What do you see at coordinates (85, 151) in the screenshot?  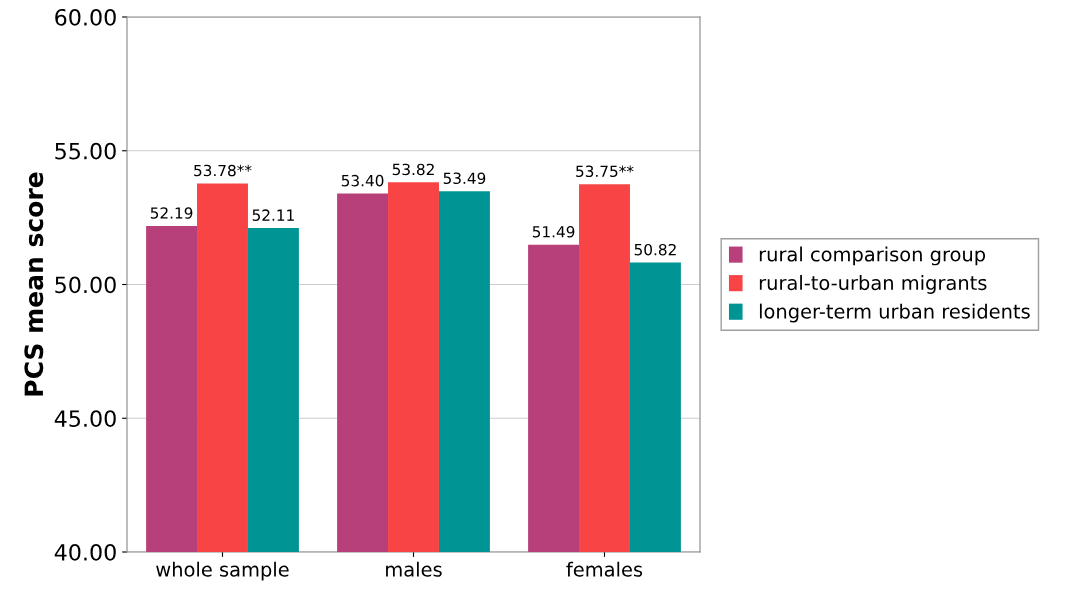 I see `y-tick-label: 55.00` at bounding box center [85, 151].